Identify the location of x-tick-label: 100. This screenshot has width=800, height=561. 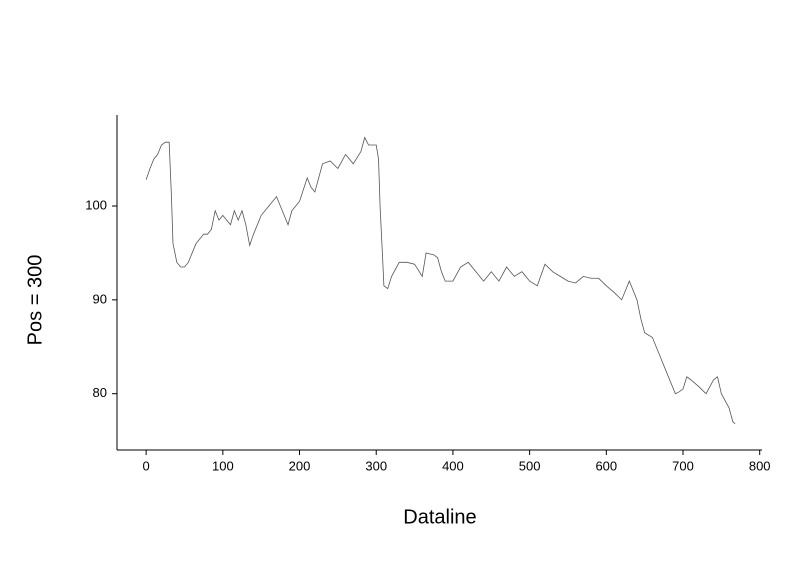
(223, 465).